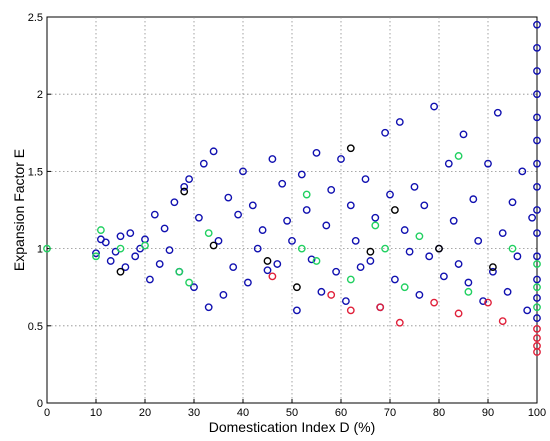 This screenshot has height=441, width=550. Describe the element at coordinates (47, 413) in the screenshot. I see `x-tick-label: 0` at that location.